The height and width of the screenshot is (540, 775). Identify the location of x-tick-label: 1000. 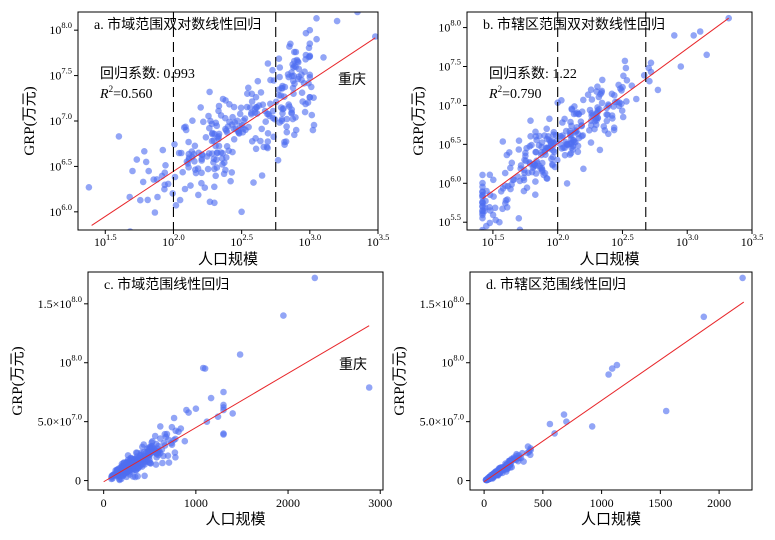
(602, 503).